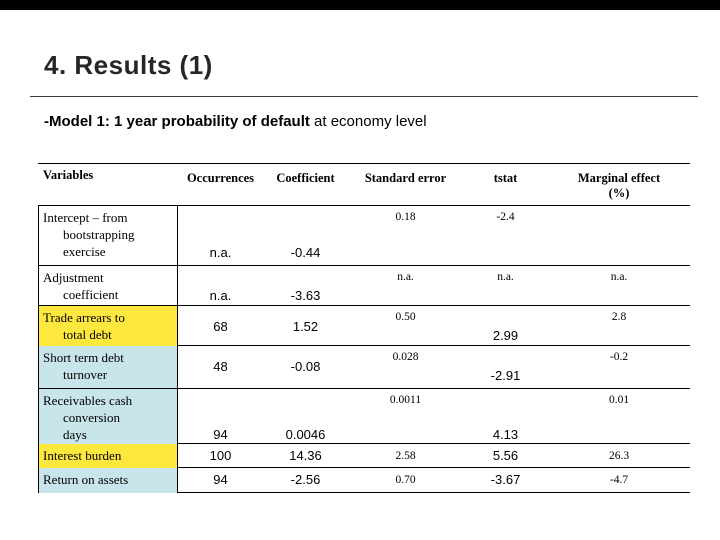 This screenshot has width=720, height=540. I want to click on cell-coefficient: 0.0046, so click(305, 435).